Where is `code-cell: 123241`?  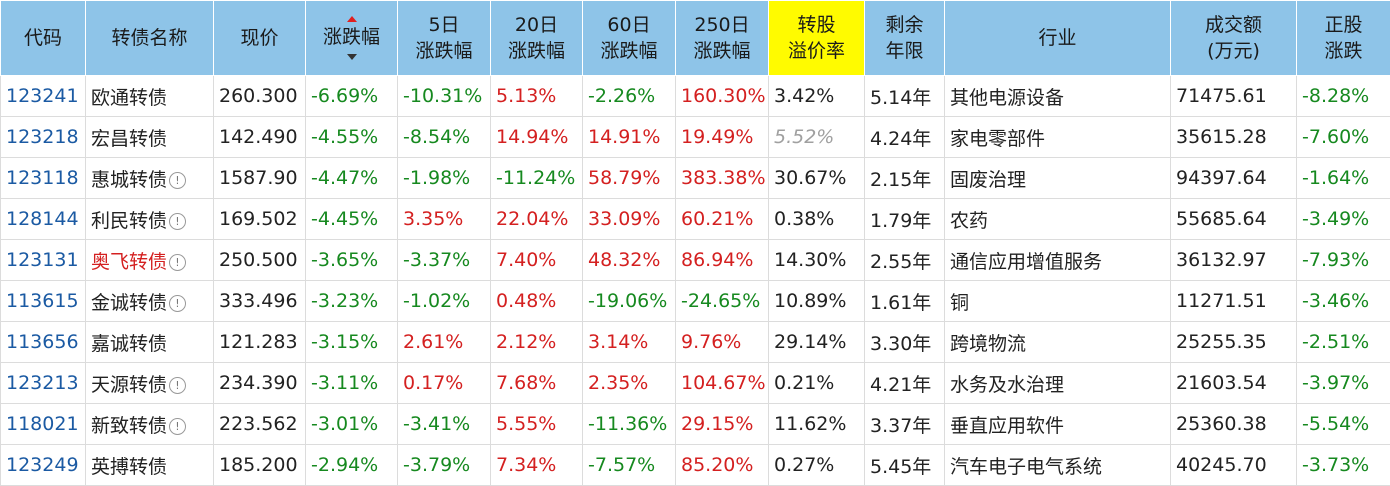 code-cell: 123241 is located at coordinates (43, 96).